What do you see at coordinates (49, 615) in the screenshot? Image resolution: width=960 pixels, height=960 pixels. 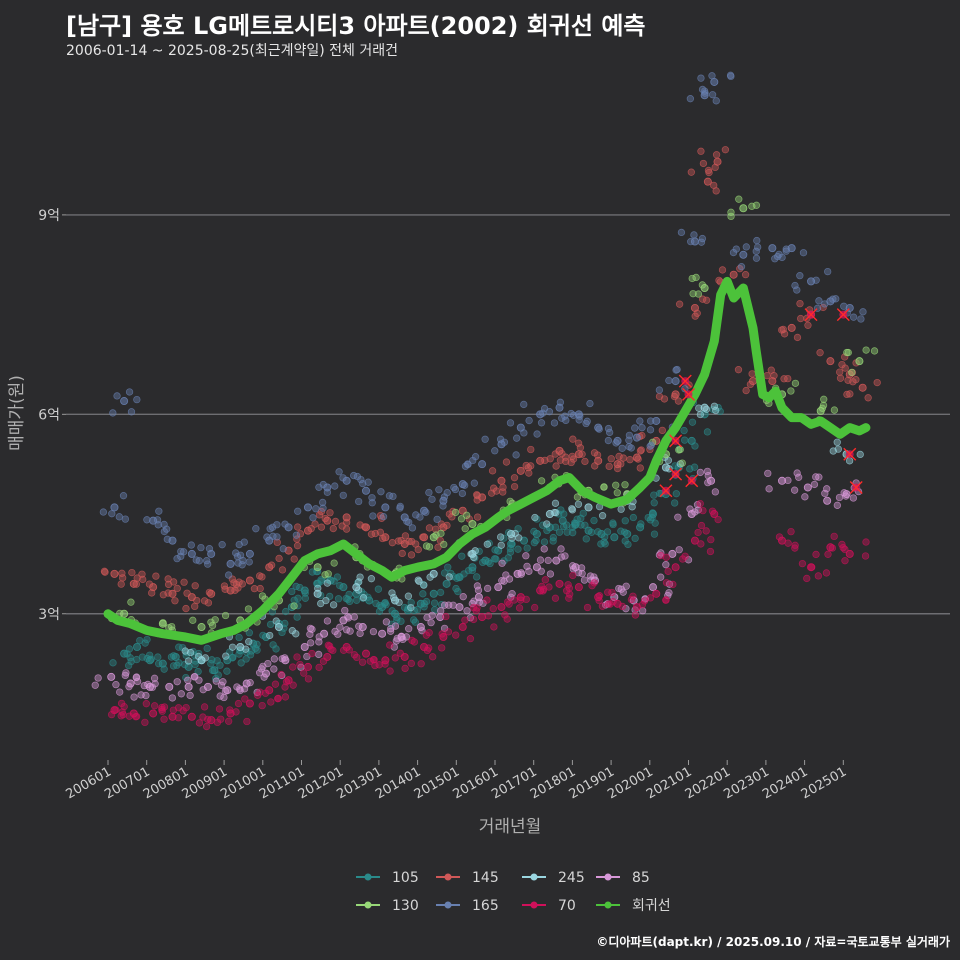 I see `y-tick-label: 3억` at bounding box center [49, 615].